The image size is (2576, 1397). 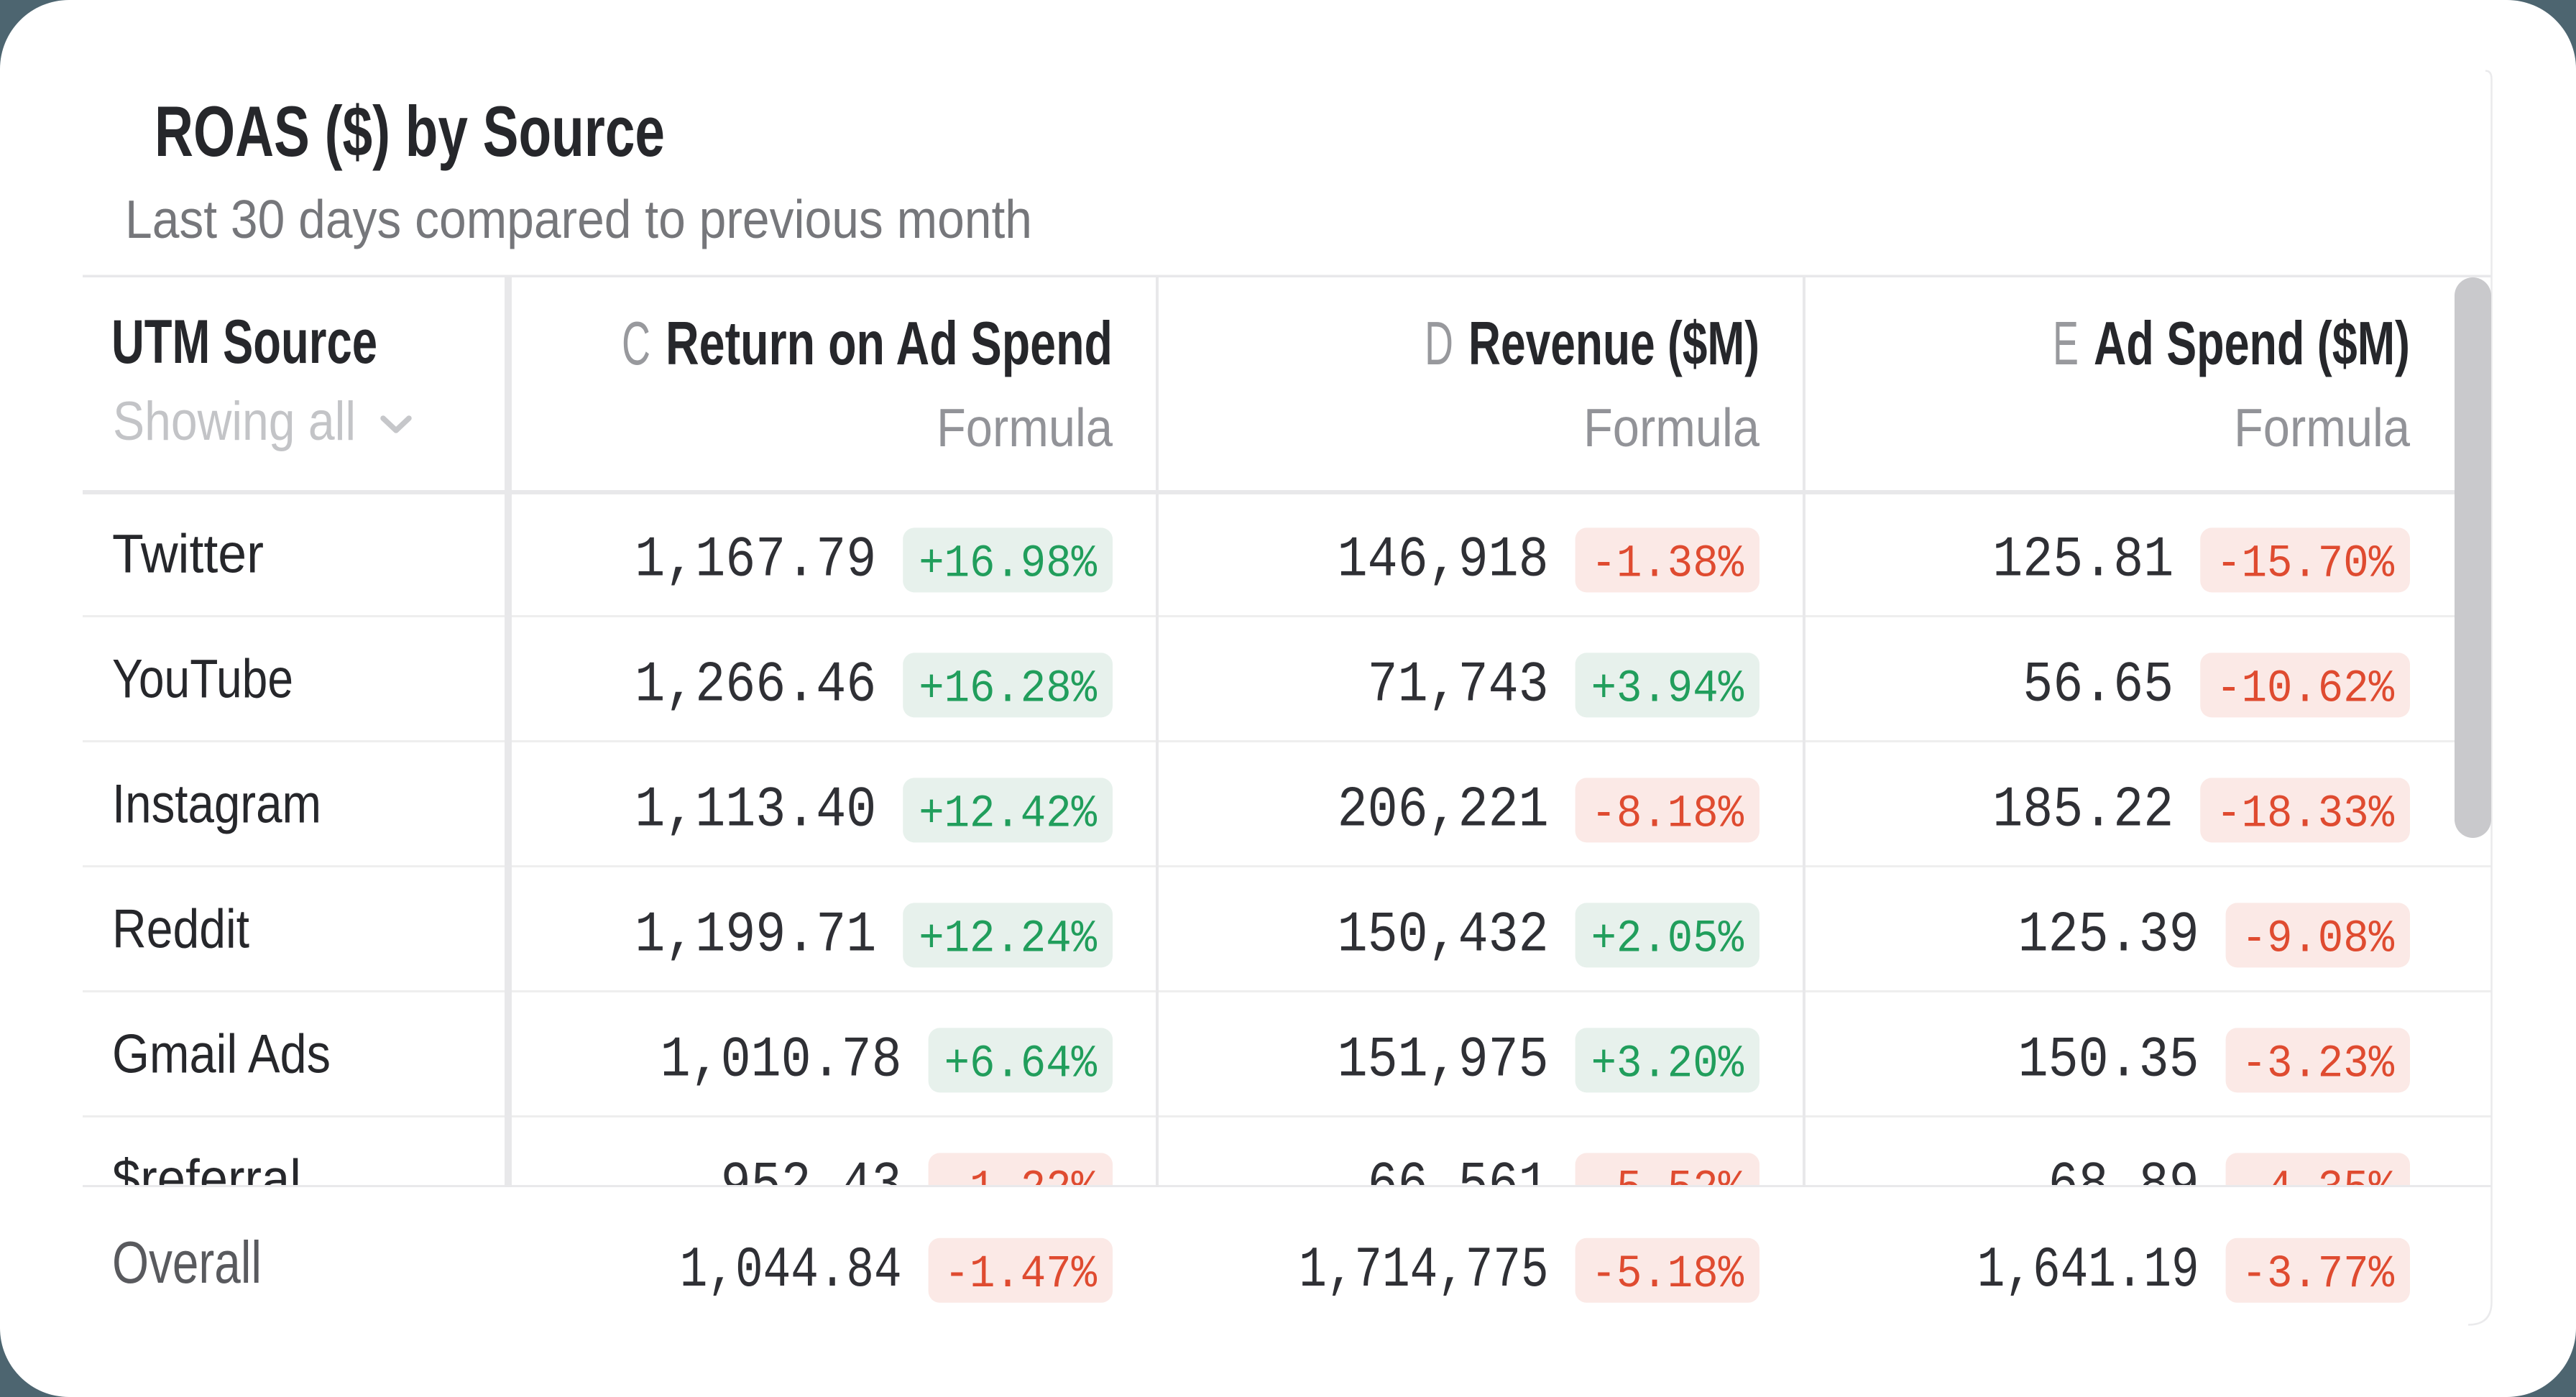 What do you see at coordinates (1021, 1275) in the screenshot?
I see `svg-text: -1.47%` at bounding box center [1021, 1275].